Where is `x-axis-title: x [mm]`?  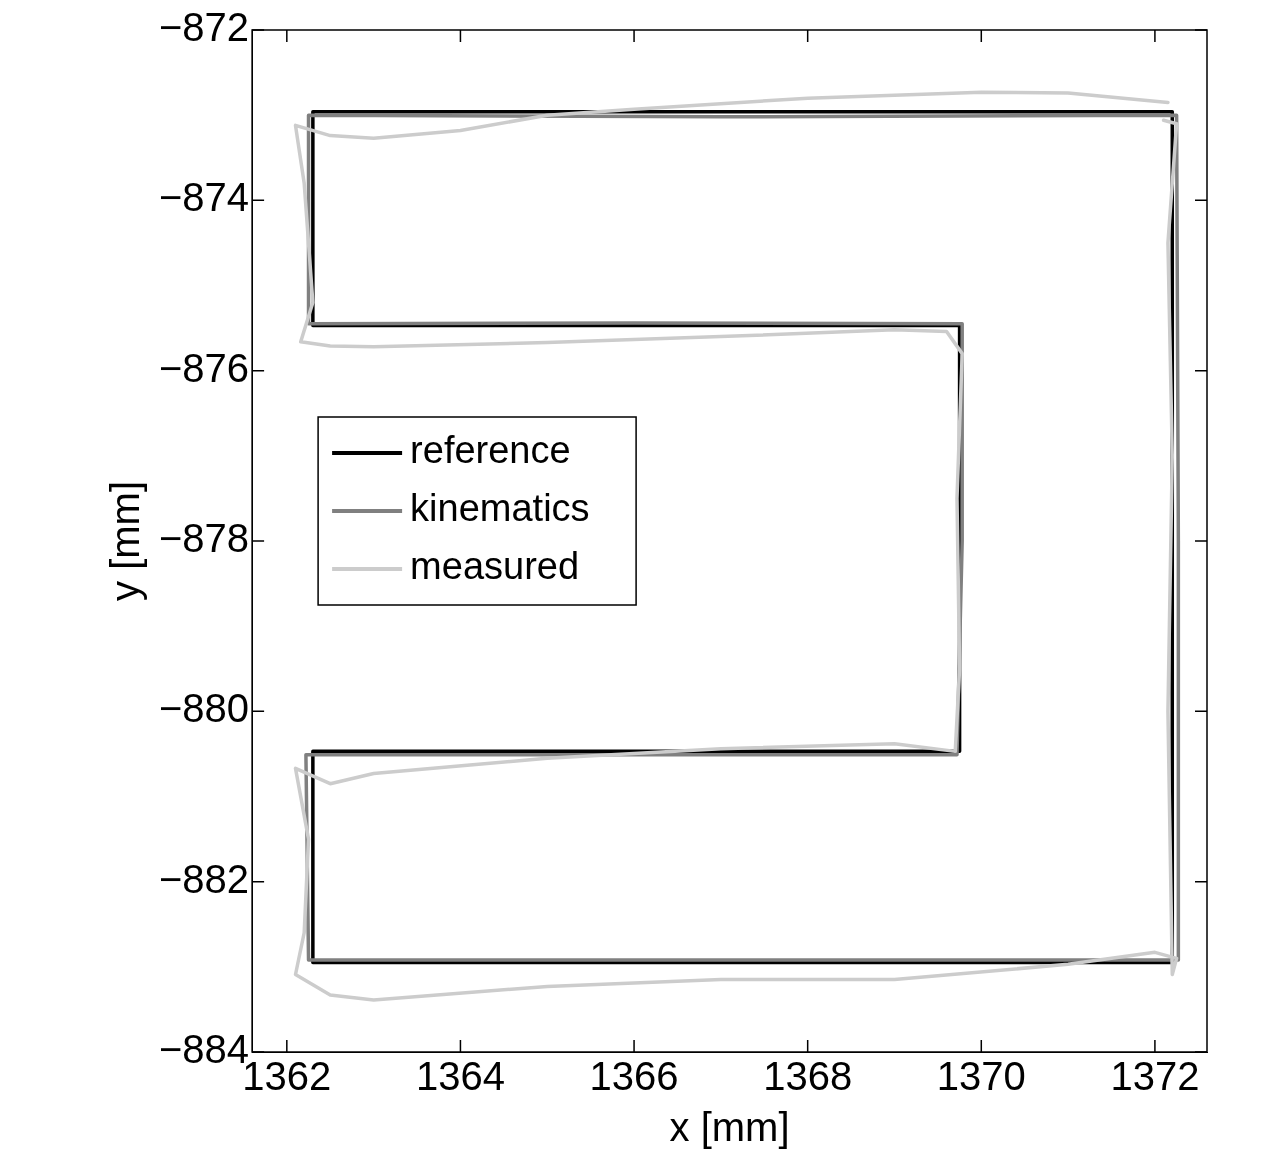 x-axis-title: x [mm] is located at coordinates (729, 1127).